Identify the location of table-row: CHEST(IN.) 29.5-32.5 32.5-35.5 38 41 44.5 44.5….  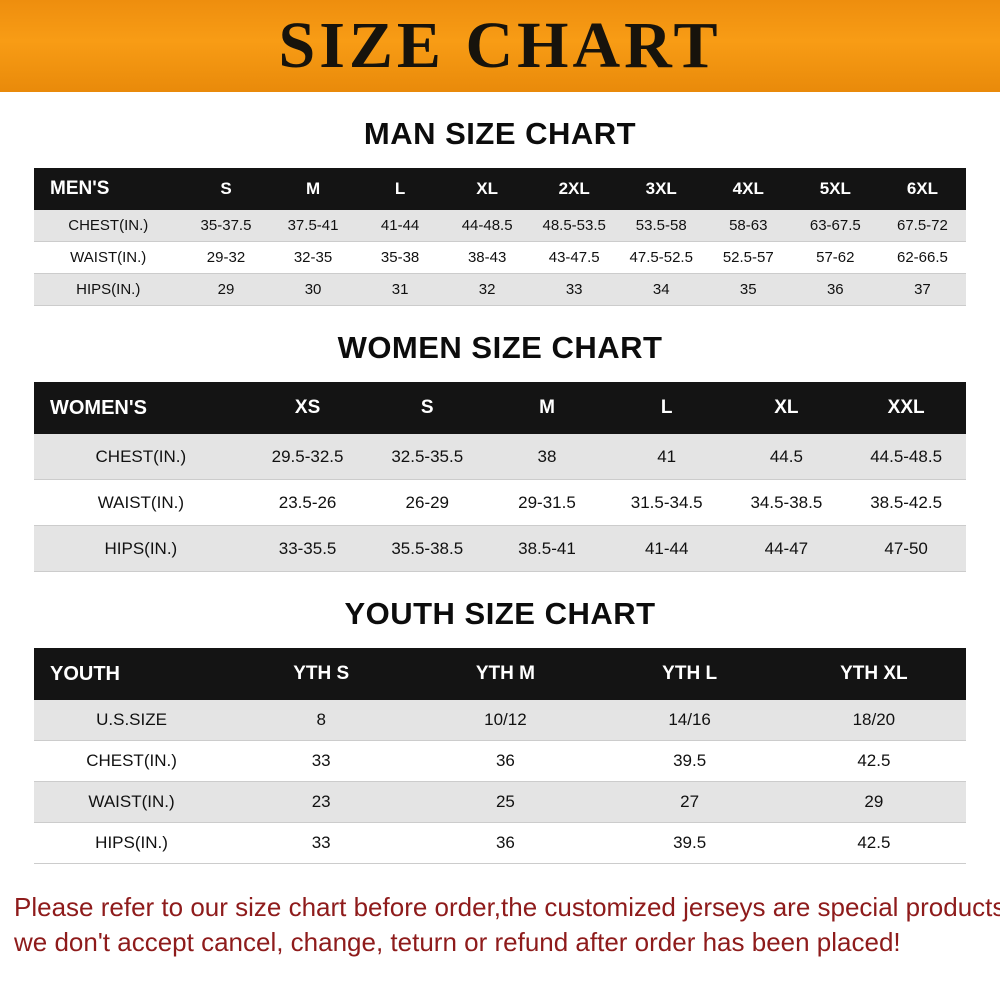
(500, 457).